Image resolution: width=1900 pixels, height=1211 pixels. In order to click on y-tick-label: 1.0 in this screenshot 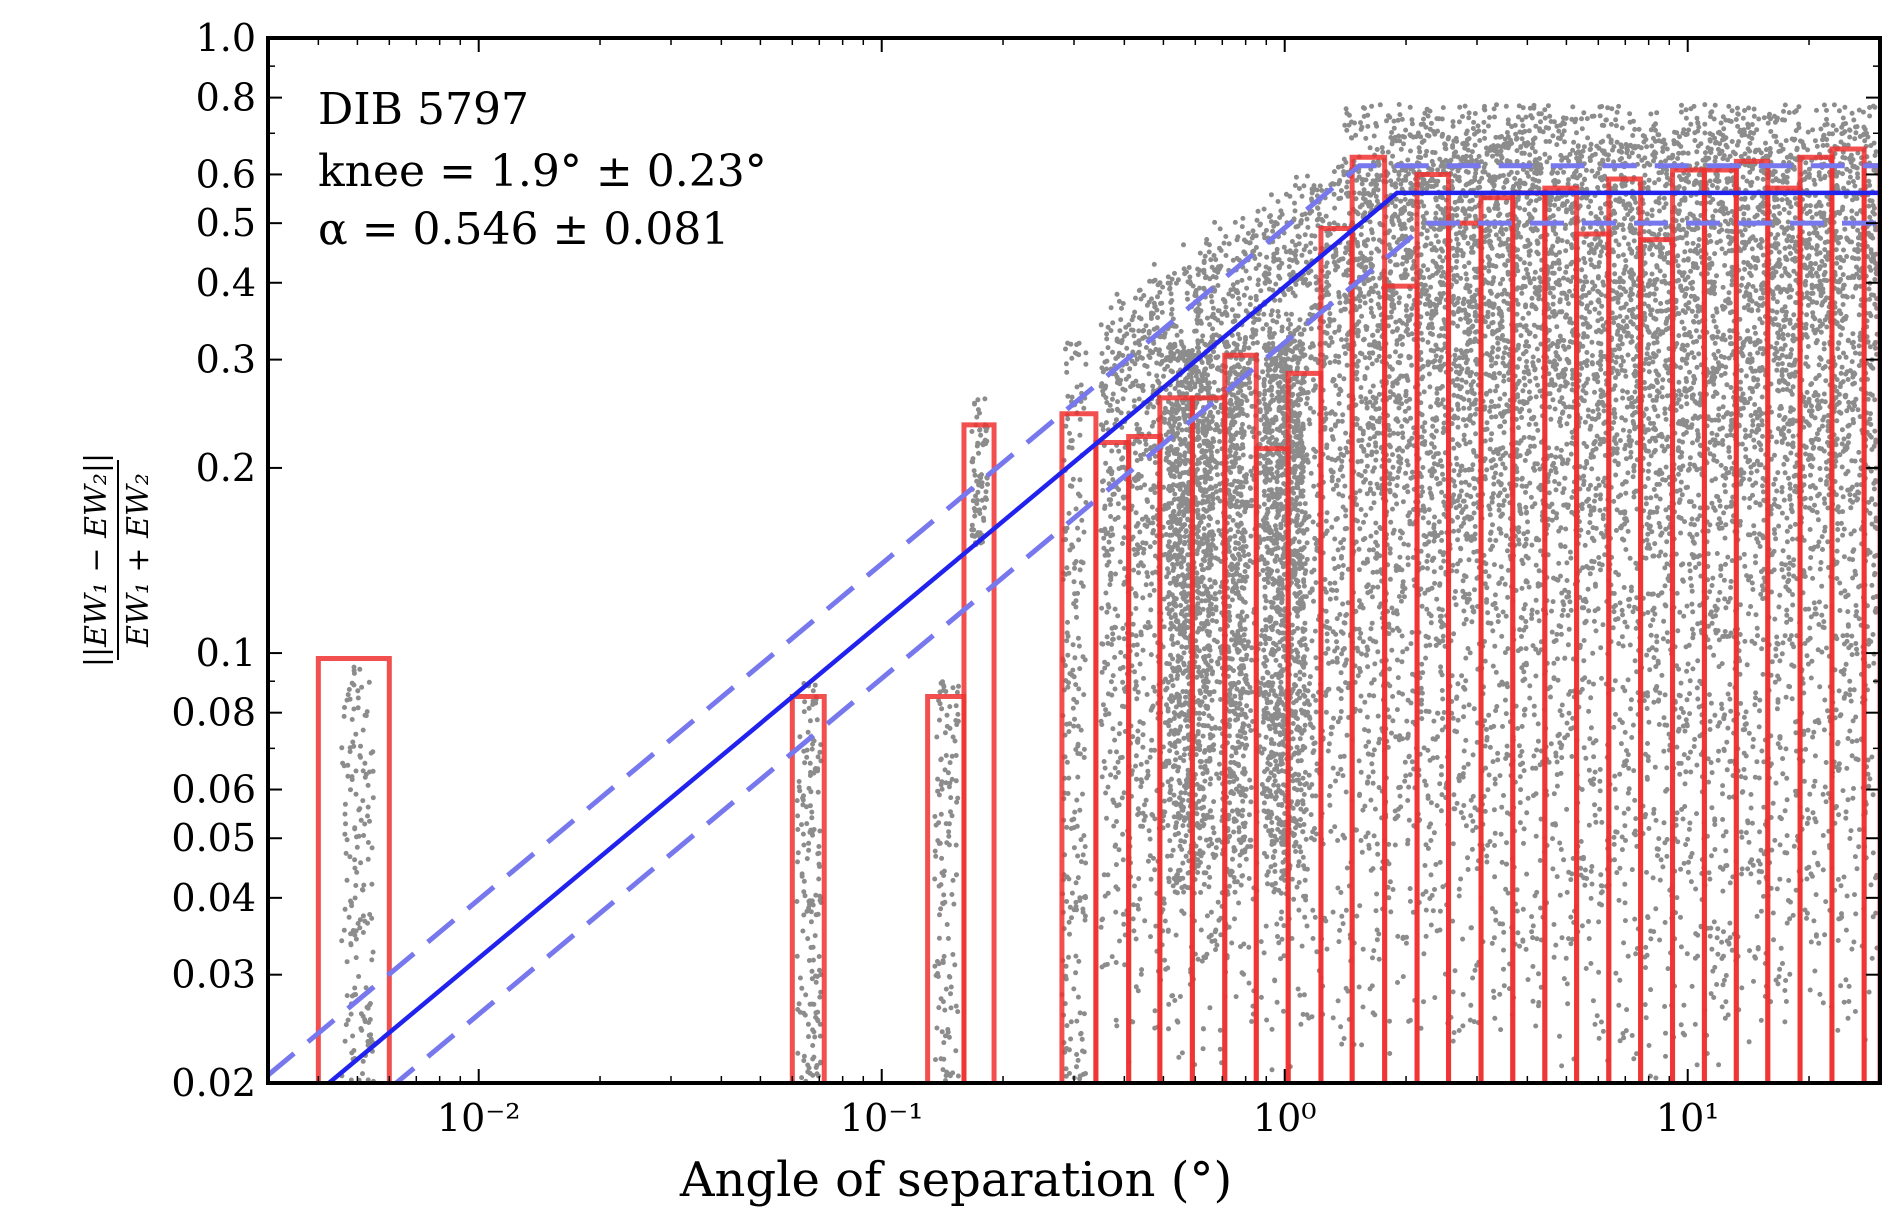, I will do `click(226, 38)`.